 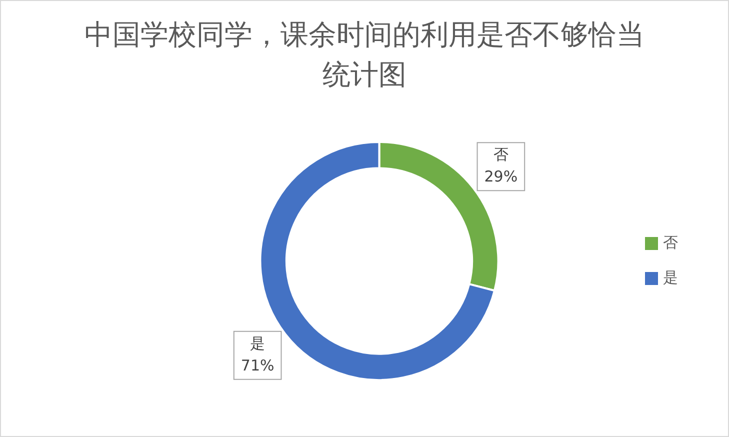 What do you see at coordinates (257, 365) in the screenshot?
I see `data-label: 71%` at bounding box center [257, 365].